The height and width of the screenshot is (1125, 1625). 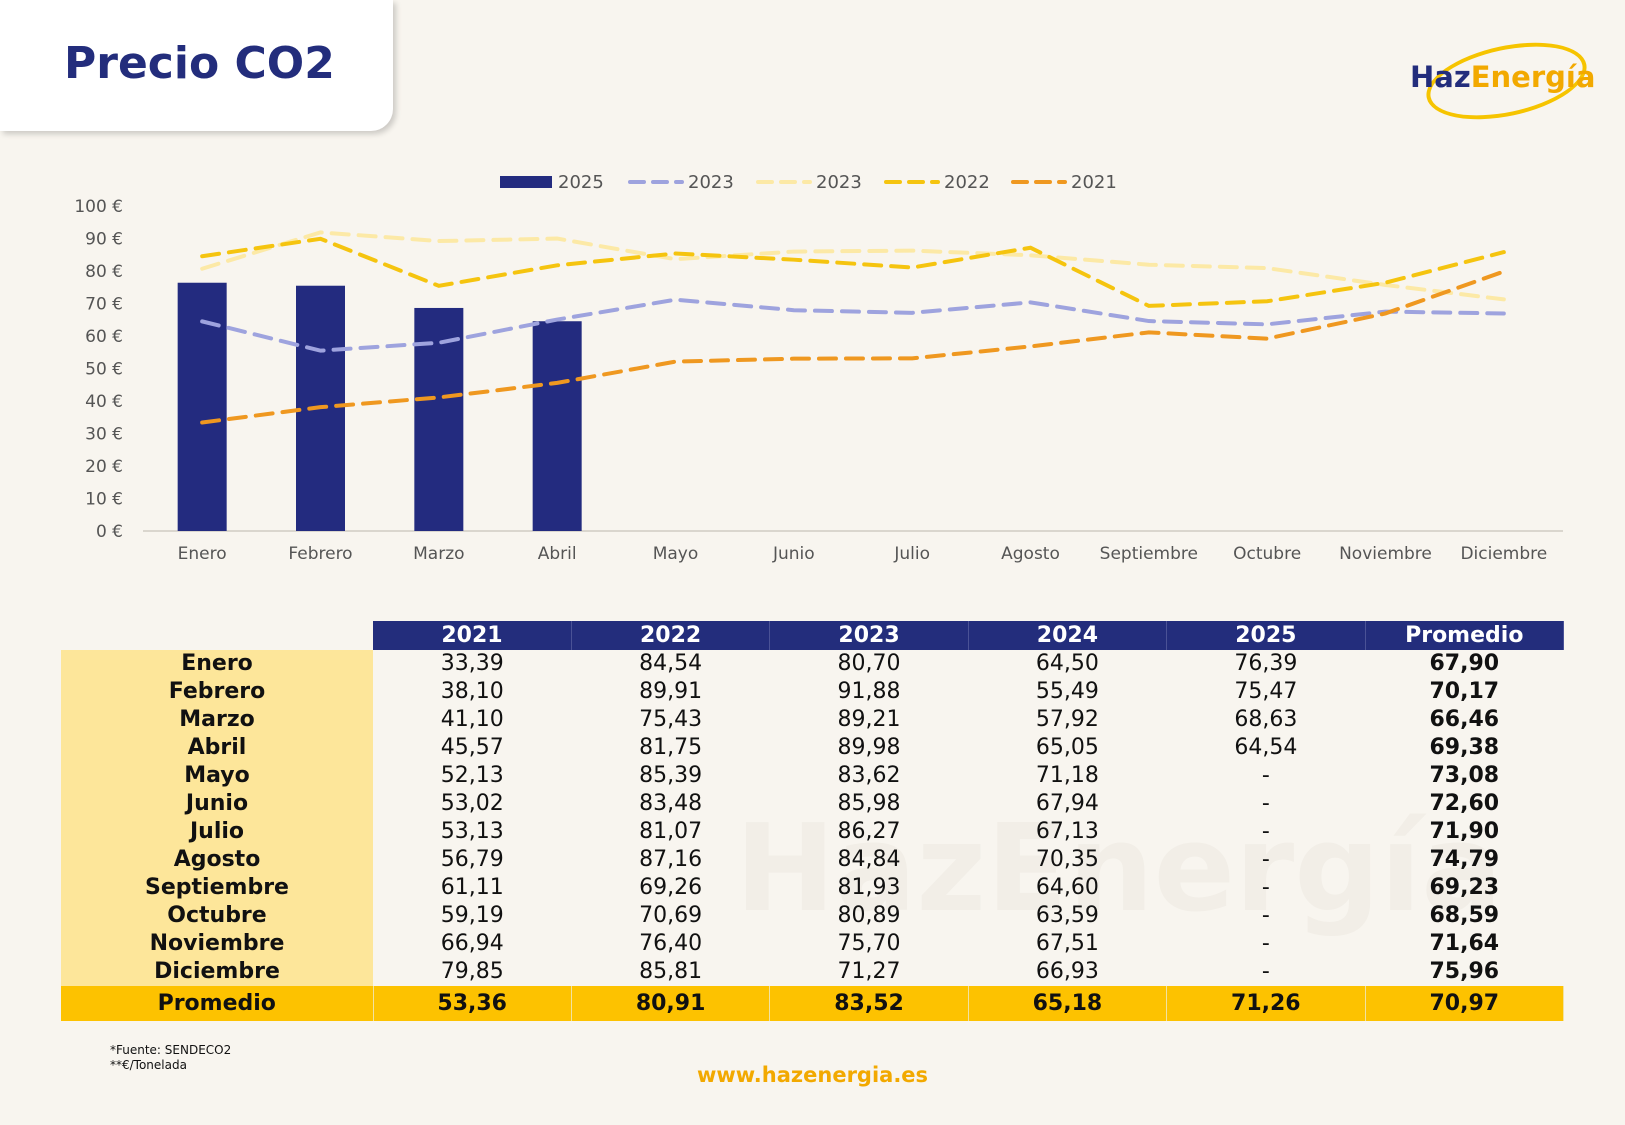 What do you see at coordinates (1067, 775) in the screenshot?
I see `table-cell: 71,18` at bounding box center [1067, 775].